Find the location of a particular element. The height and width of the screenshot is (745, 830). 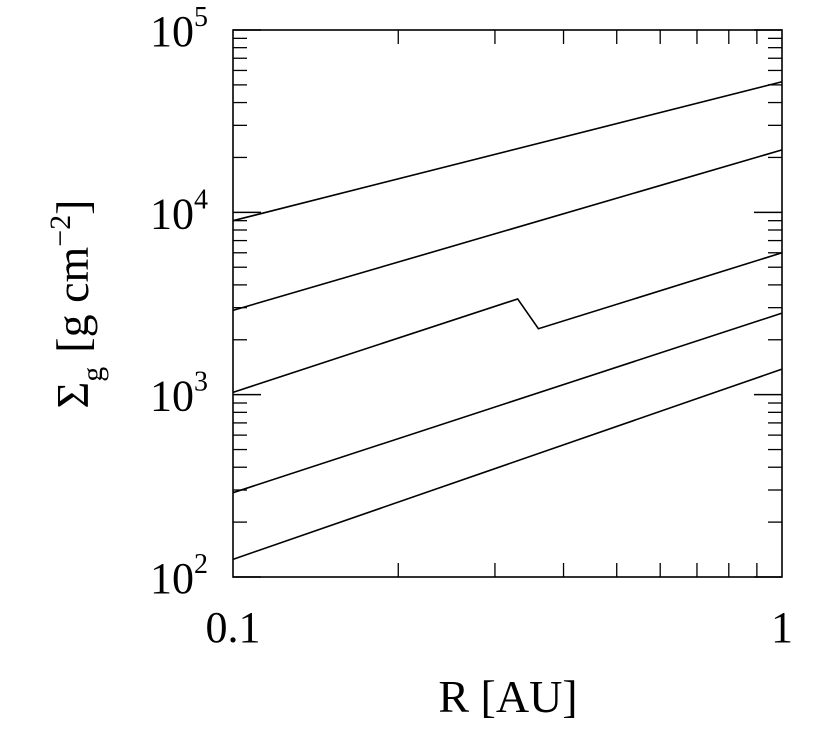

y-axis-label-units-exponent: −2 is located at coordinates (60, 231).